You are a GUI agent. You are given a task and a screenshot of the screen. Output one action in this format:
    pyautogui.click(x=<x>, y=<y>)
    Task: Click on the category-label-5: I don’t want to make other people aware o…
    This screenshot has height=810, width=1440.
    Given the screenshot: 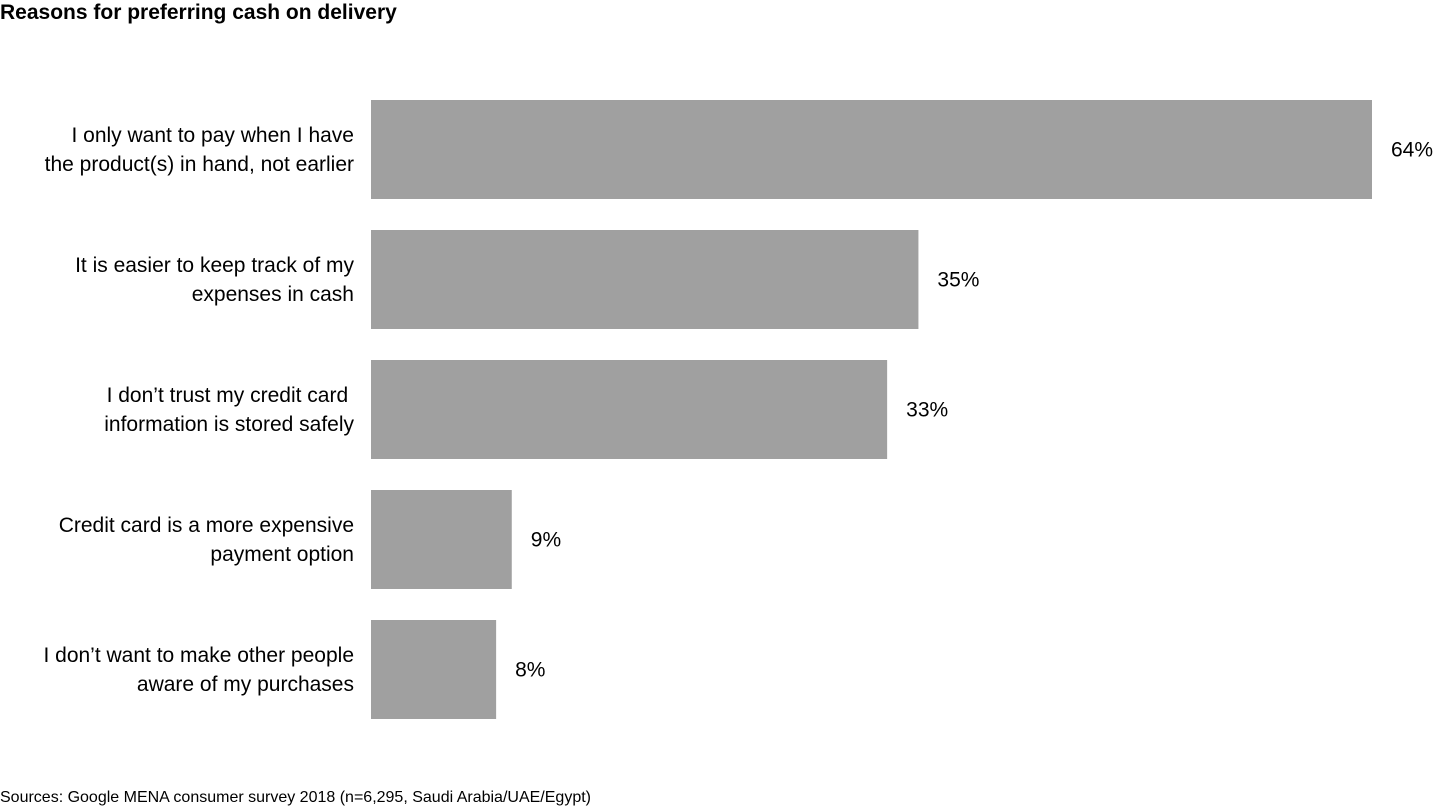 What is the action you would take?
    pyautogui.click(x=198, y=670)
    